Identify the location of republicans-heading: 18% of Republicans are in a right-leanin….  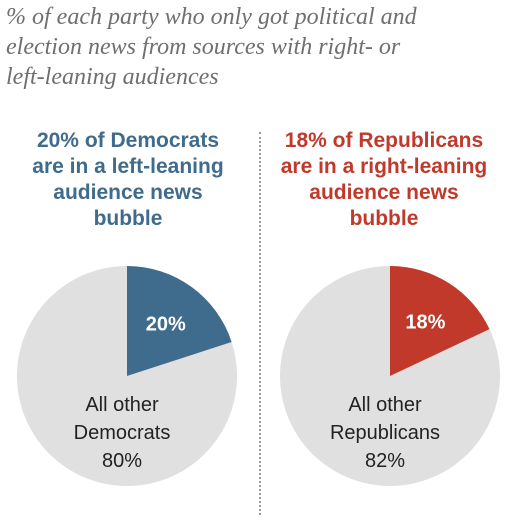
(384, 180).